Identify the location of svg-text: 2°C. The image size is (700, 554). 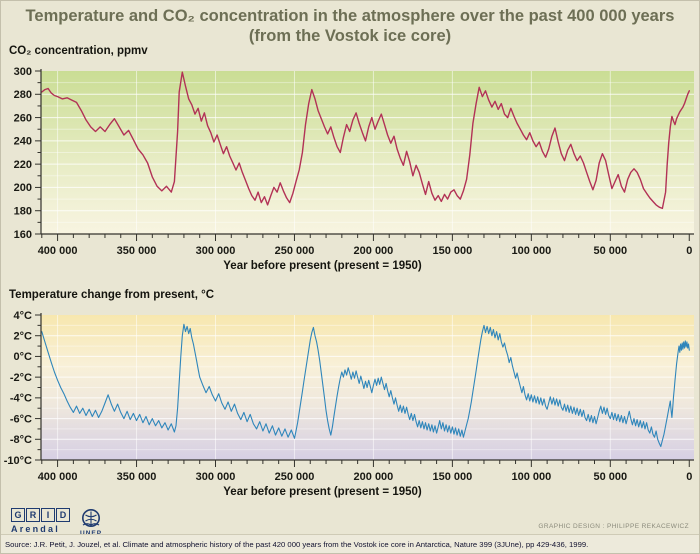
(23, 337).